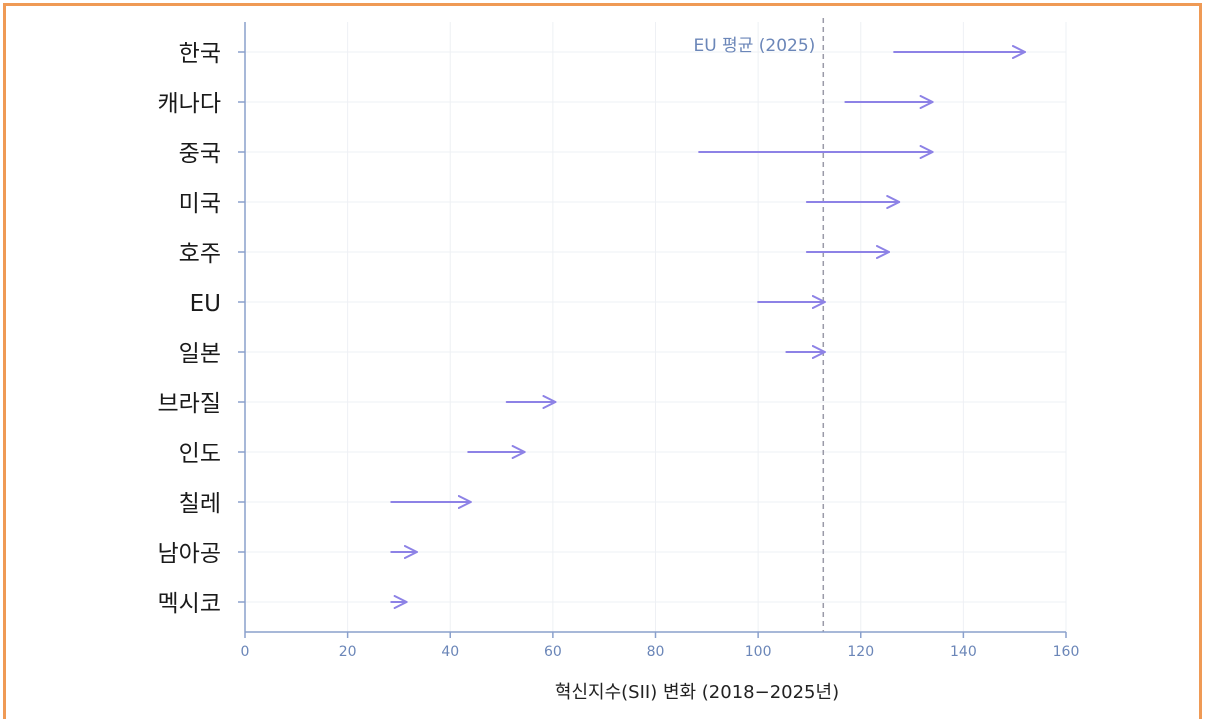 The width and height of the screenshot is (1209, 719). What do you see at coordinates (200, 254) in the screenshot?
I see `category-label: 호주` at bounding box center [200, 254].